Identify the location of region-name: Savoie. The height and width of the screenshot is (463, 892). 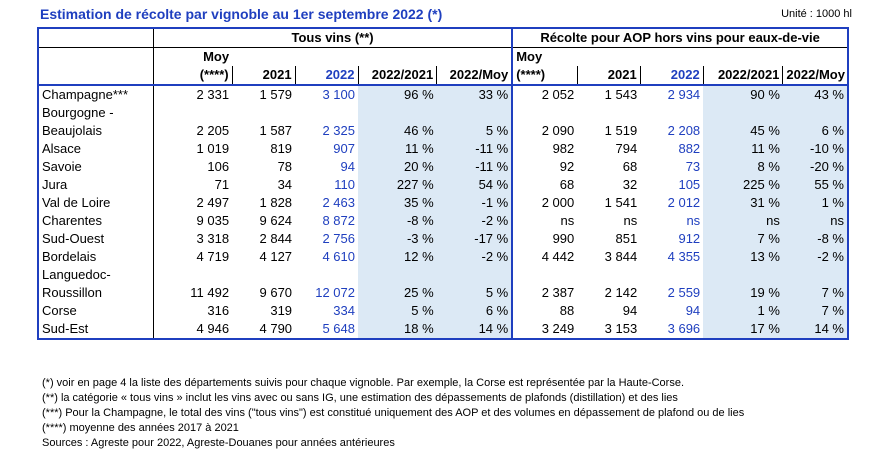
(95, 167).